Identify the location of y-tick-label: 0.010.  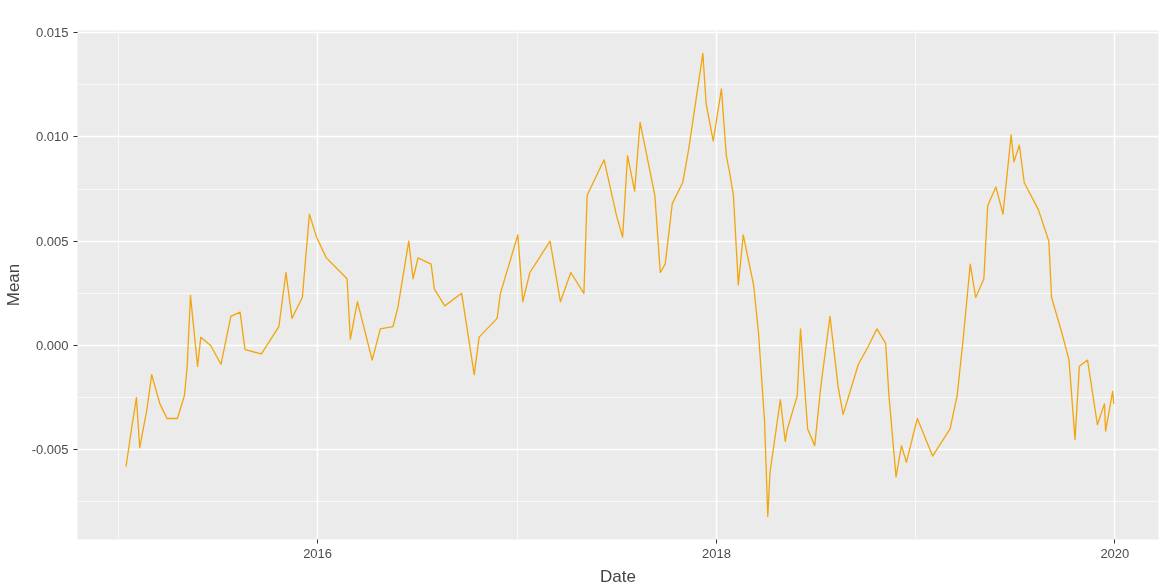
(52, 137).